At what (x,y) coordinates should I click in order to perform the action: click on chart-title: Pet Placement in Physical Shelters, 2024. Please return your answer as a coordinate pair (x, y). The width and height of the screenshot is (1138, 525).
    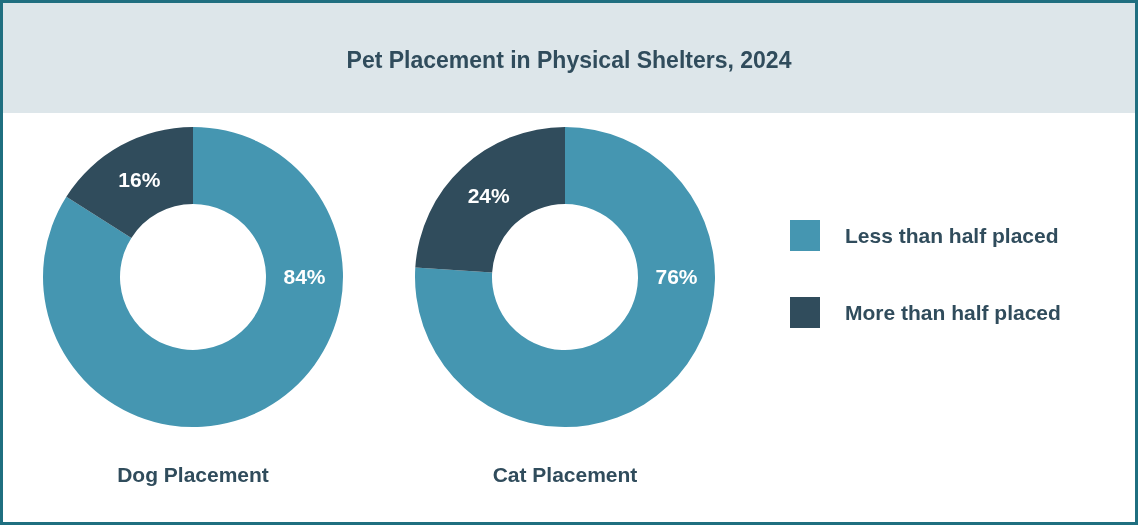
    Looking at the image, I should click on (569, 60).